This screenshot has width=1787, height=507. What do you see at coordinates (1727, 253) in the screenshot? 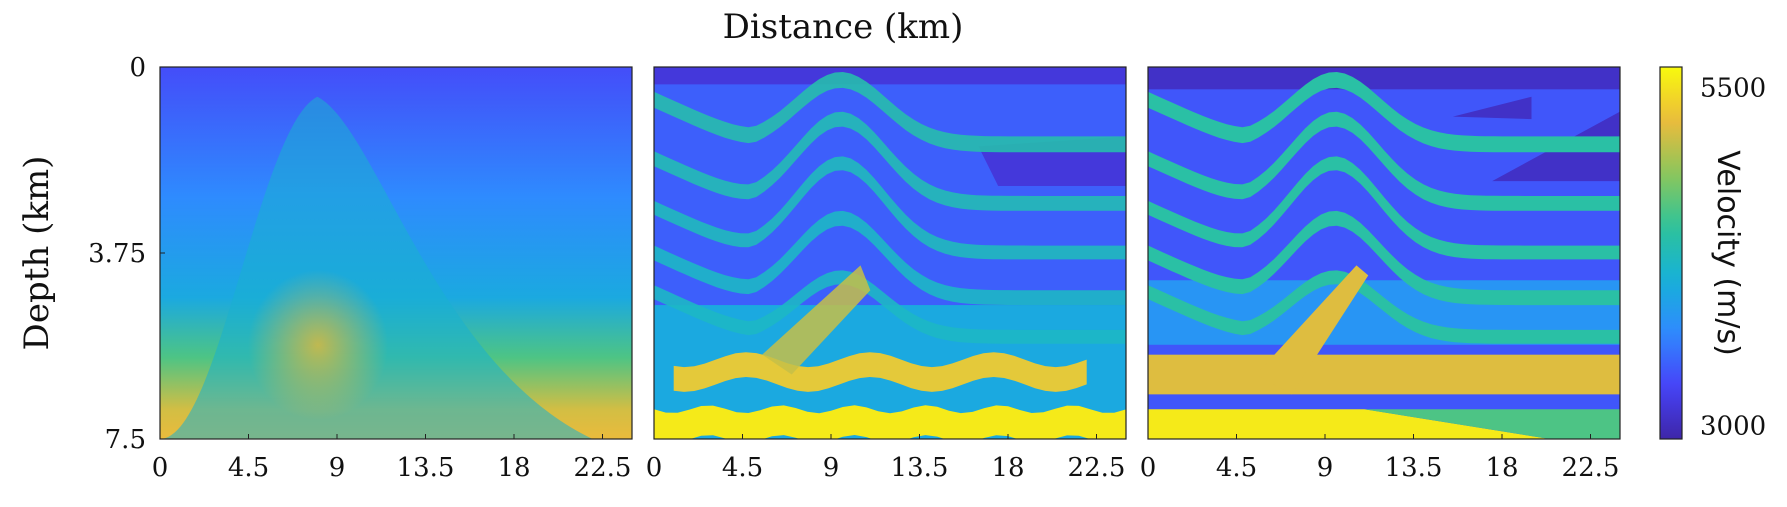
I see `colorbar-label: Velocity (m/s)` at bounding box center [1727, 253].